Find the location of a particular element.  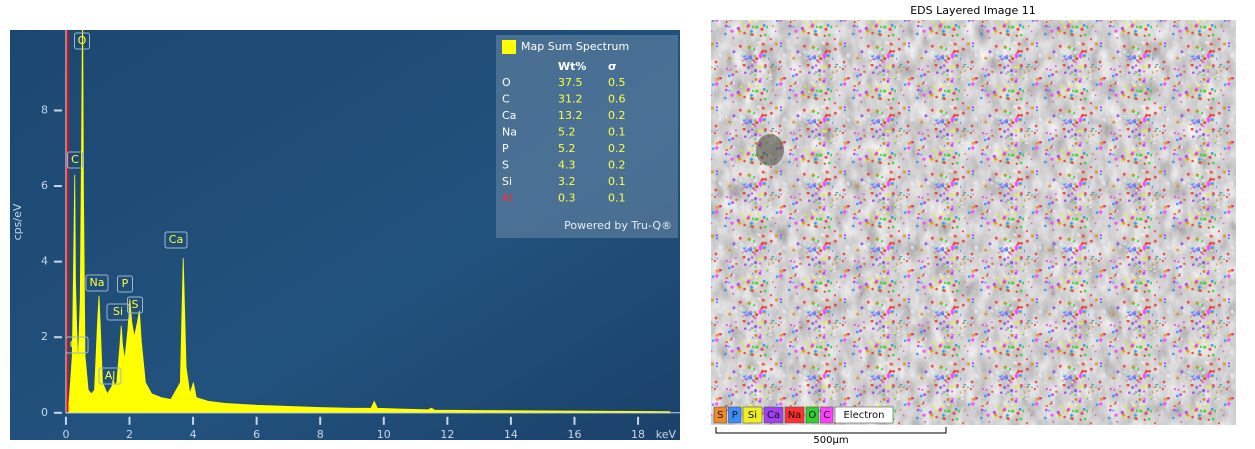

legend-chip-label: S is located at coordinates (720, 415).